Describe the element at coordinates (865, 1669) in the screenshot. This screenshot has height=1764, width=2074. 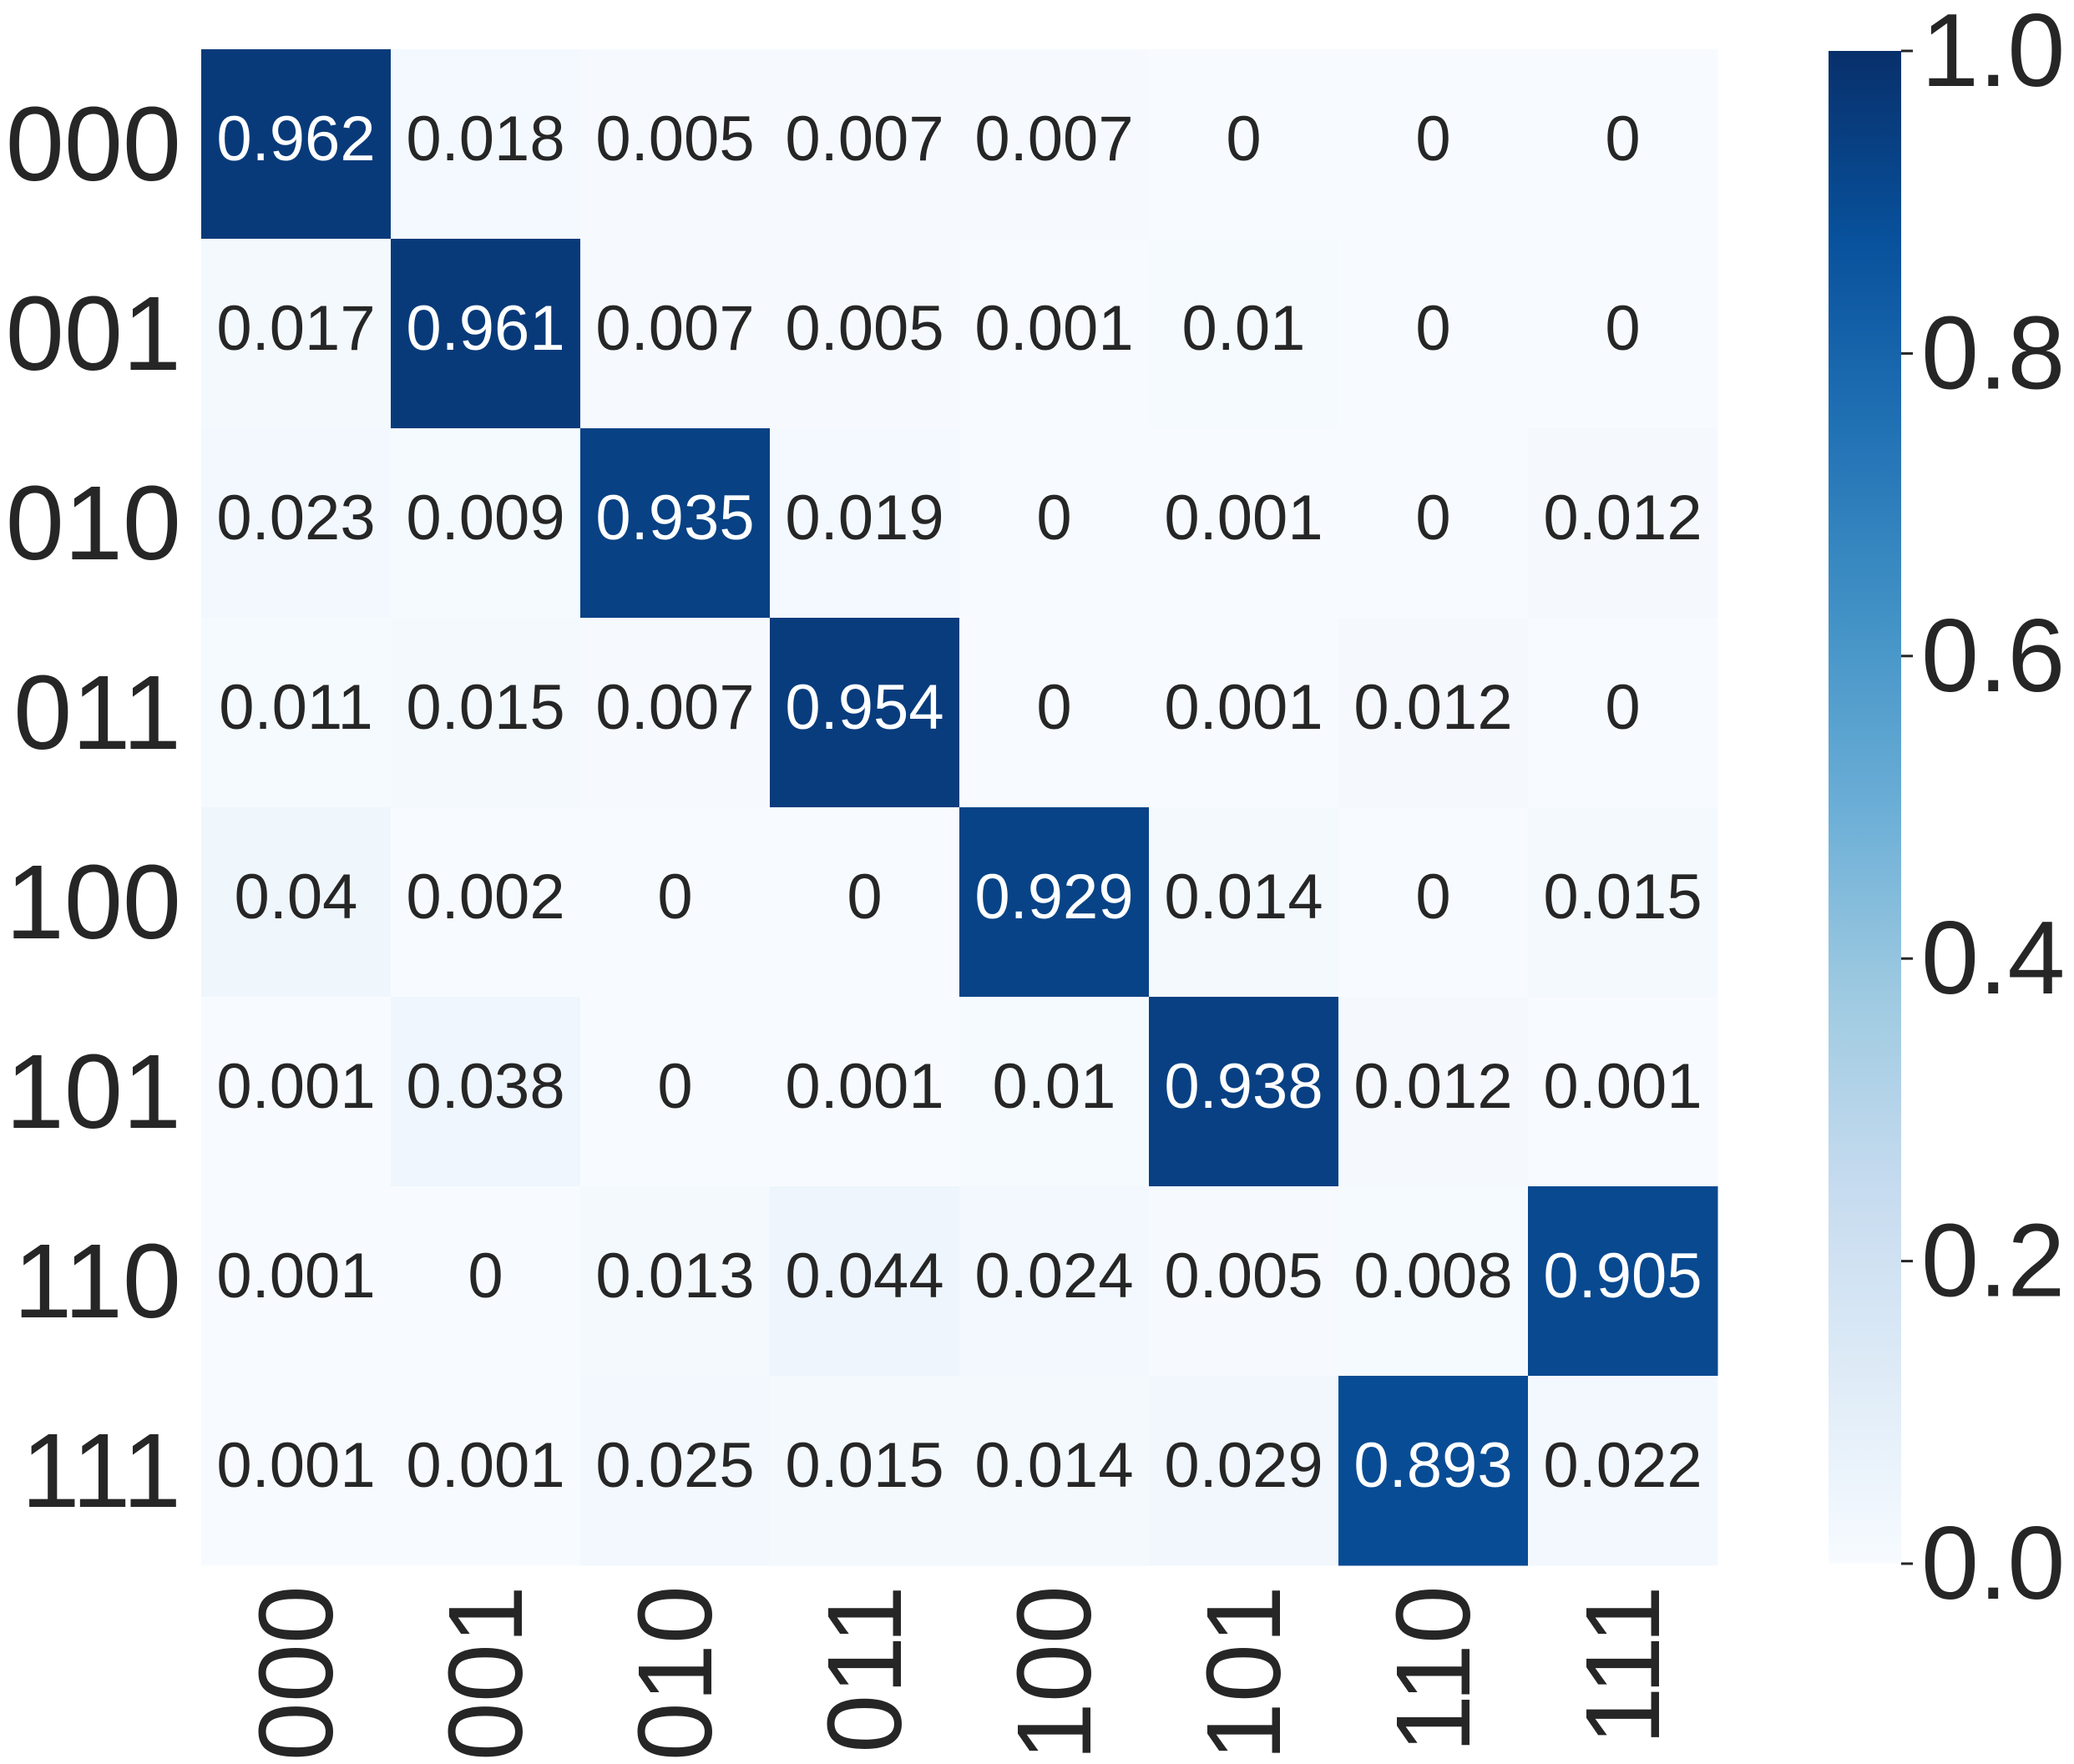
I see `x-tick-label-3: 011` at that location.